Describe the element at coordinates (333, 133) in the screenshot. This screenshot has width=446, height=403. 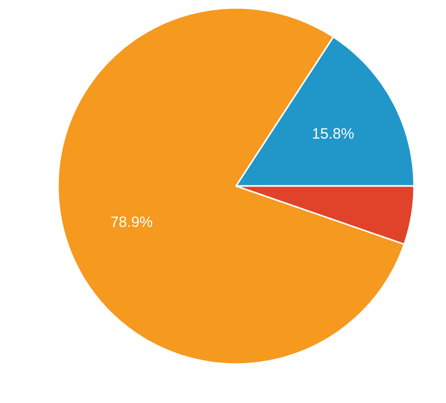
I see `data-label: 15.8%` at that location.